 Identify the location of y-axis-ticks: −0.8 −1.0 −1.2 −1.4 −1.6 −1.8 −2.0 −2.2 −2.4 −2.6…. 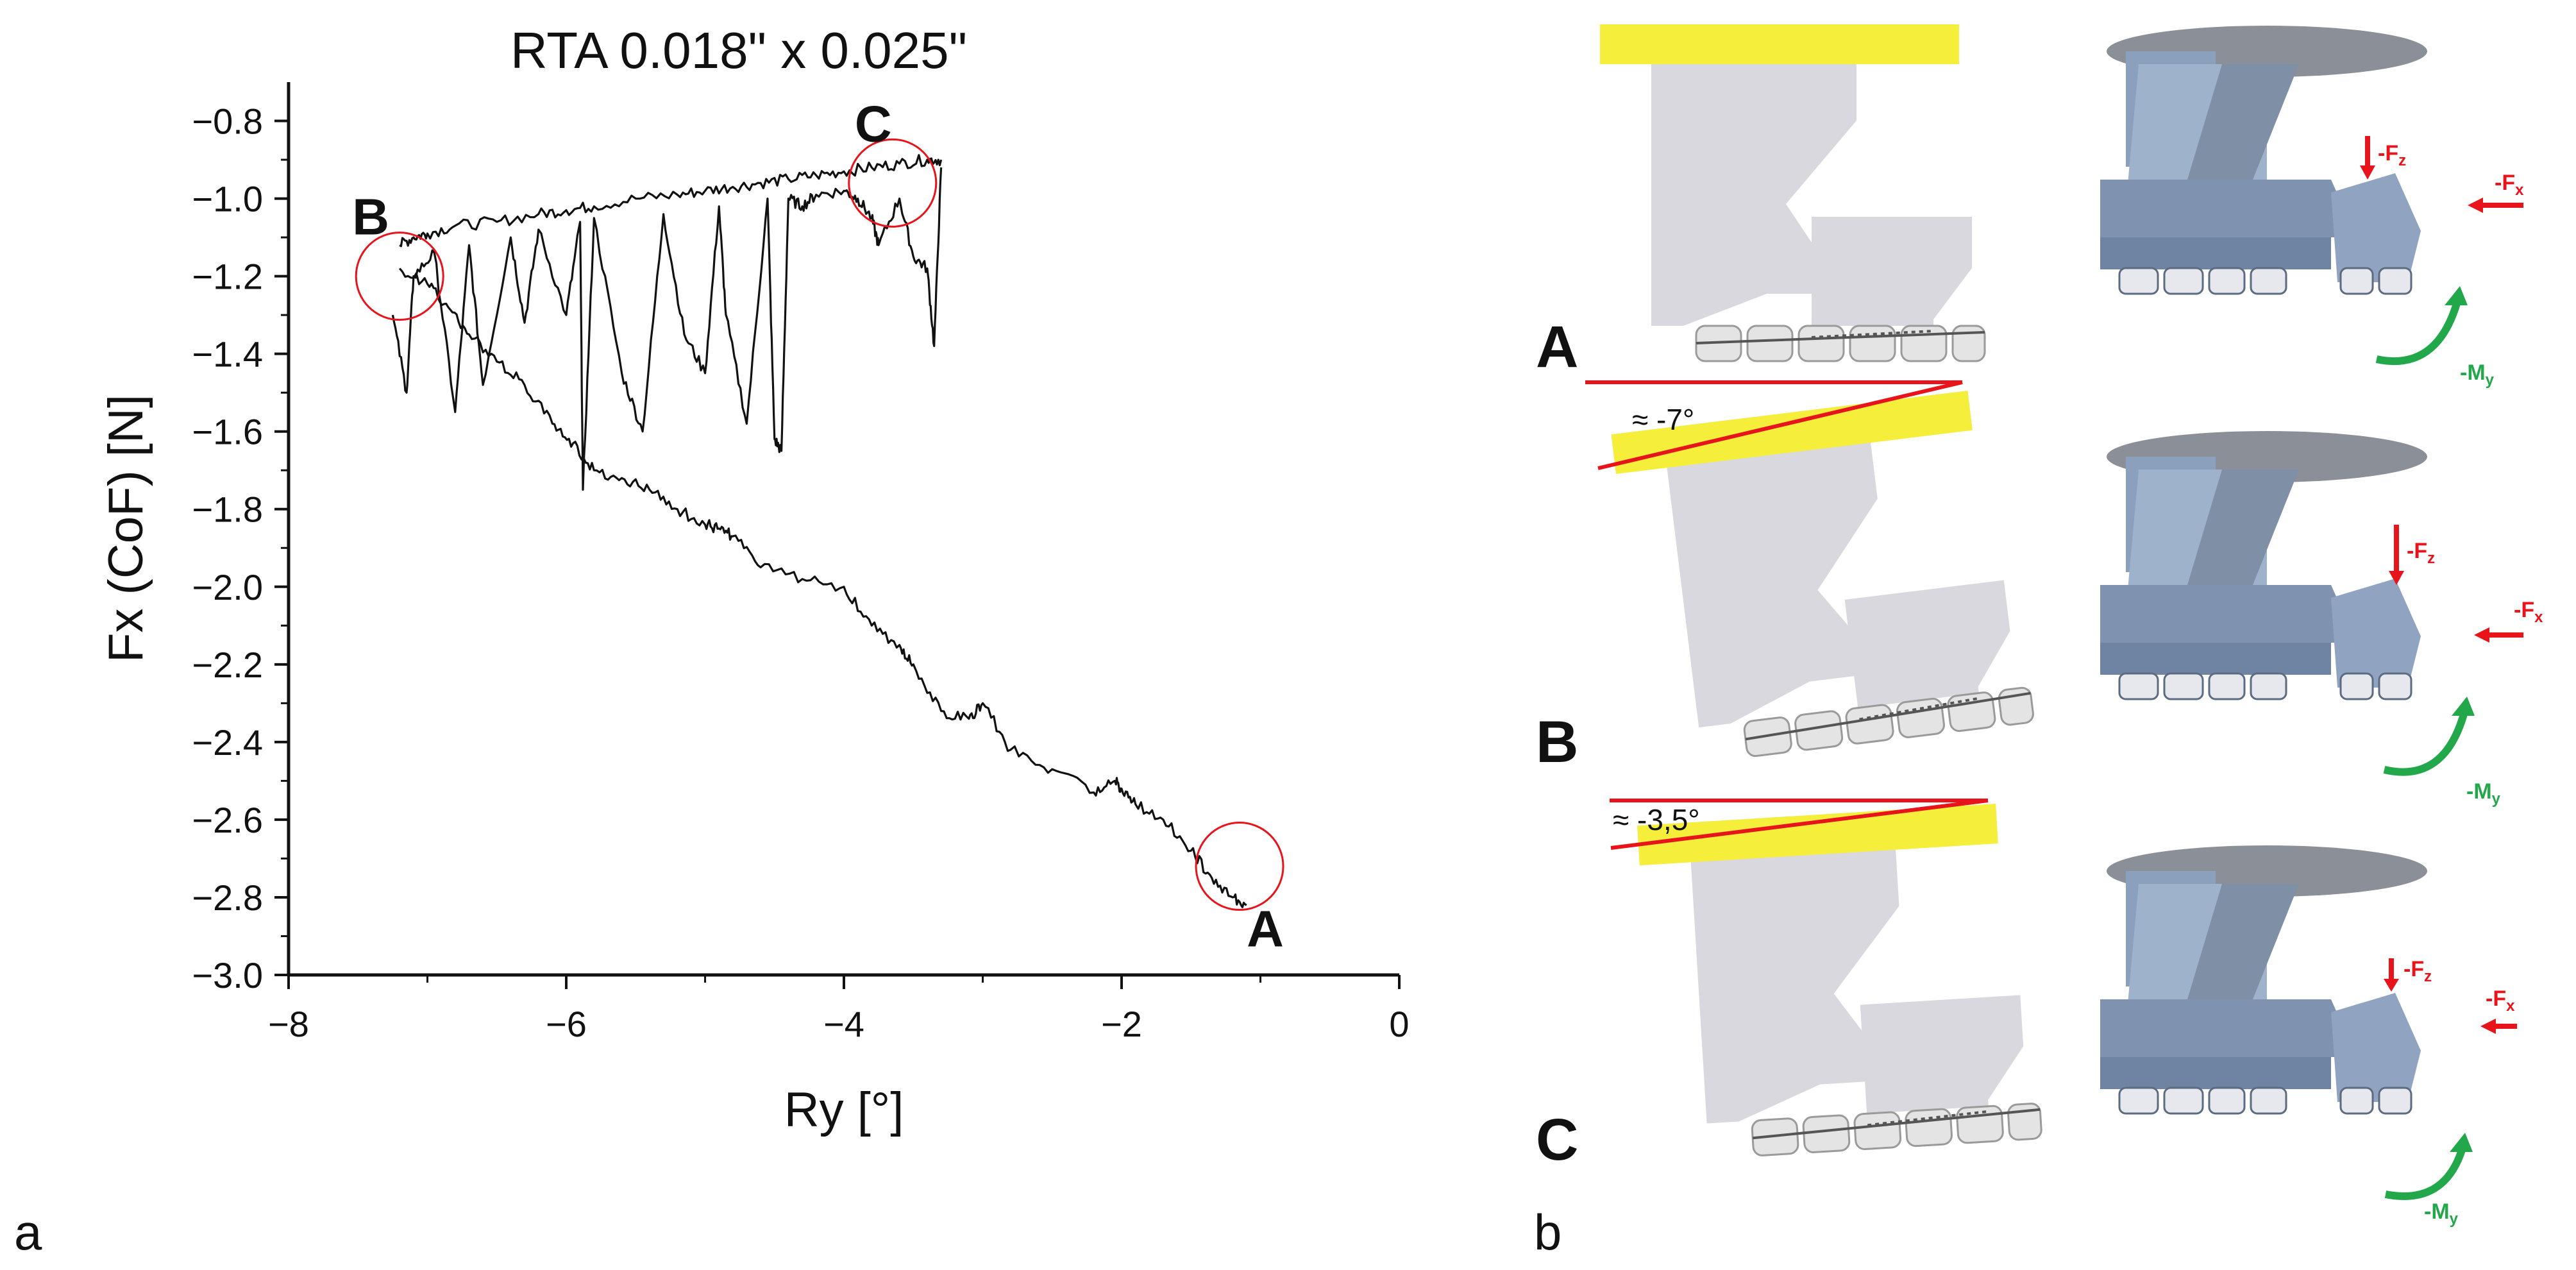
(240, 548).